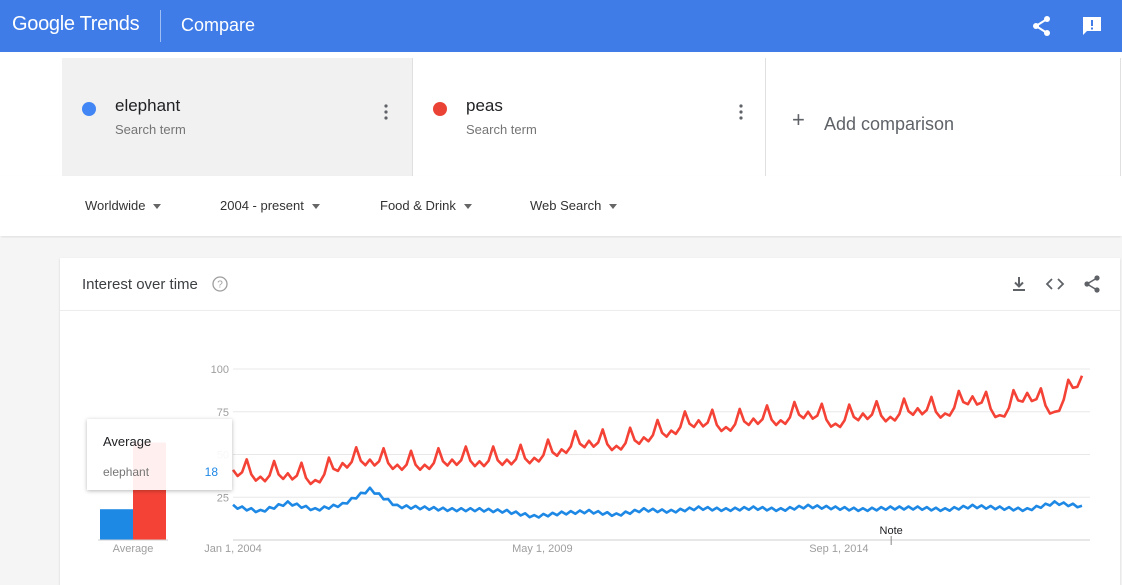 This screenshot has height=585, width=1122. I want to click on search-type-dropdown: Web Search, so click(574, 205).